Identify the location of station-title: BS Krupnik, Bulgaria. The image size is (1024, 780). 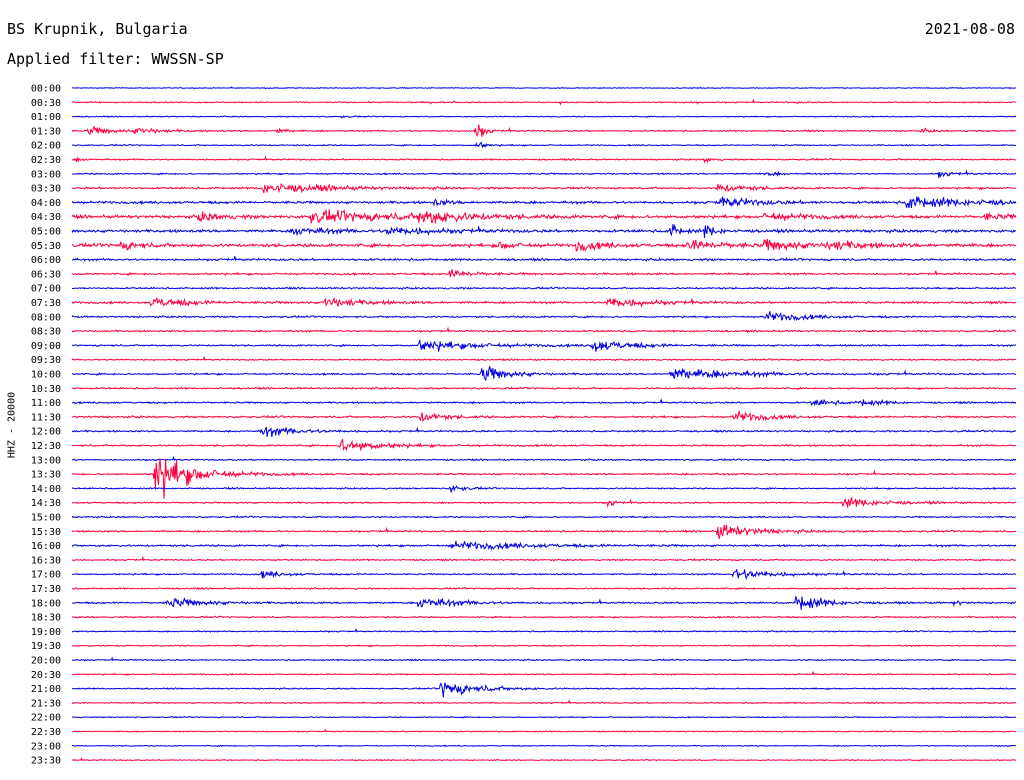
(97, 29).